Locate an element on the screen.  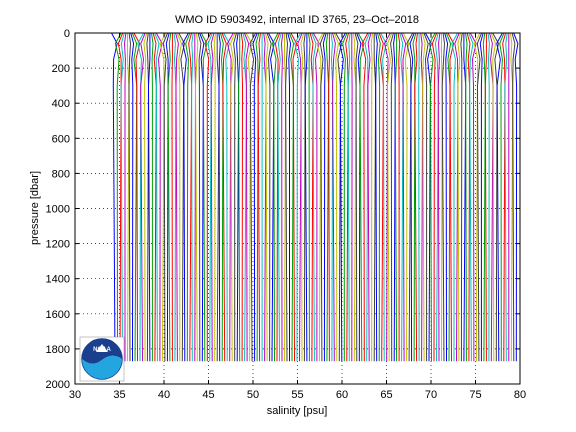
y-tick-label: 1400 is located at coordinates (58, 280).